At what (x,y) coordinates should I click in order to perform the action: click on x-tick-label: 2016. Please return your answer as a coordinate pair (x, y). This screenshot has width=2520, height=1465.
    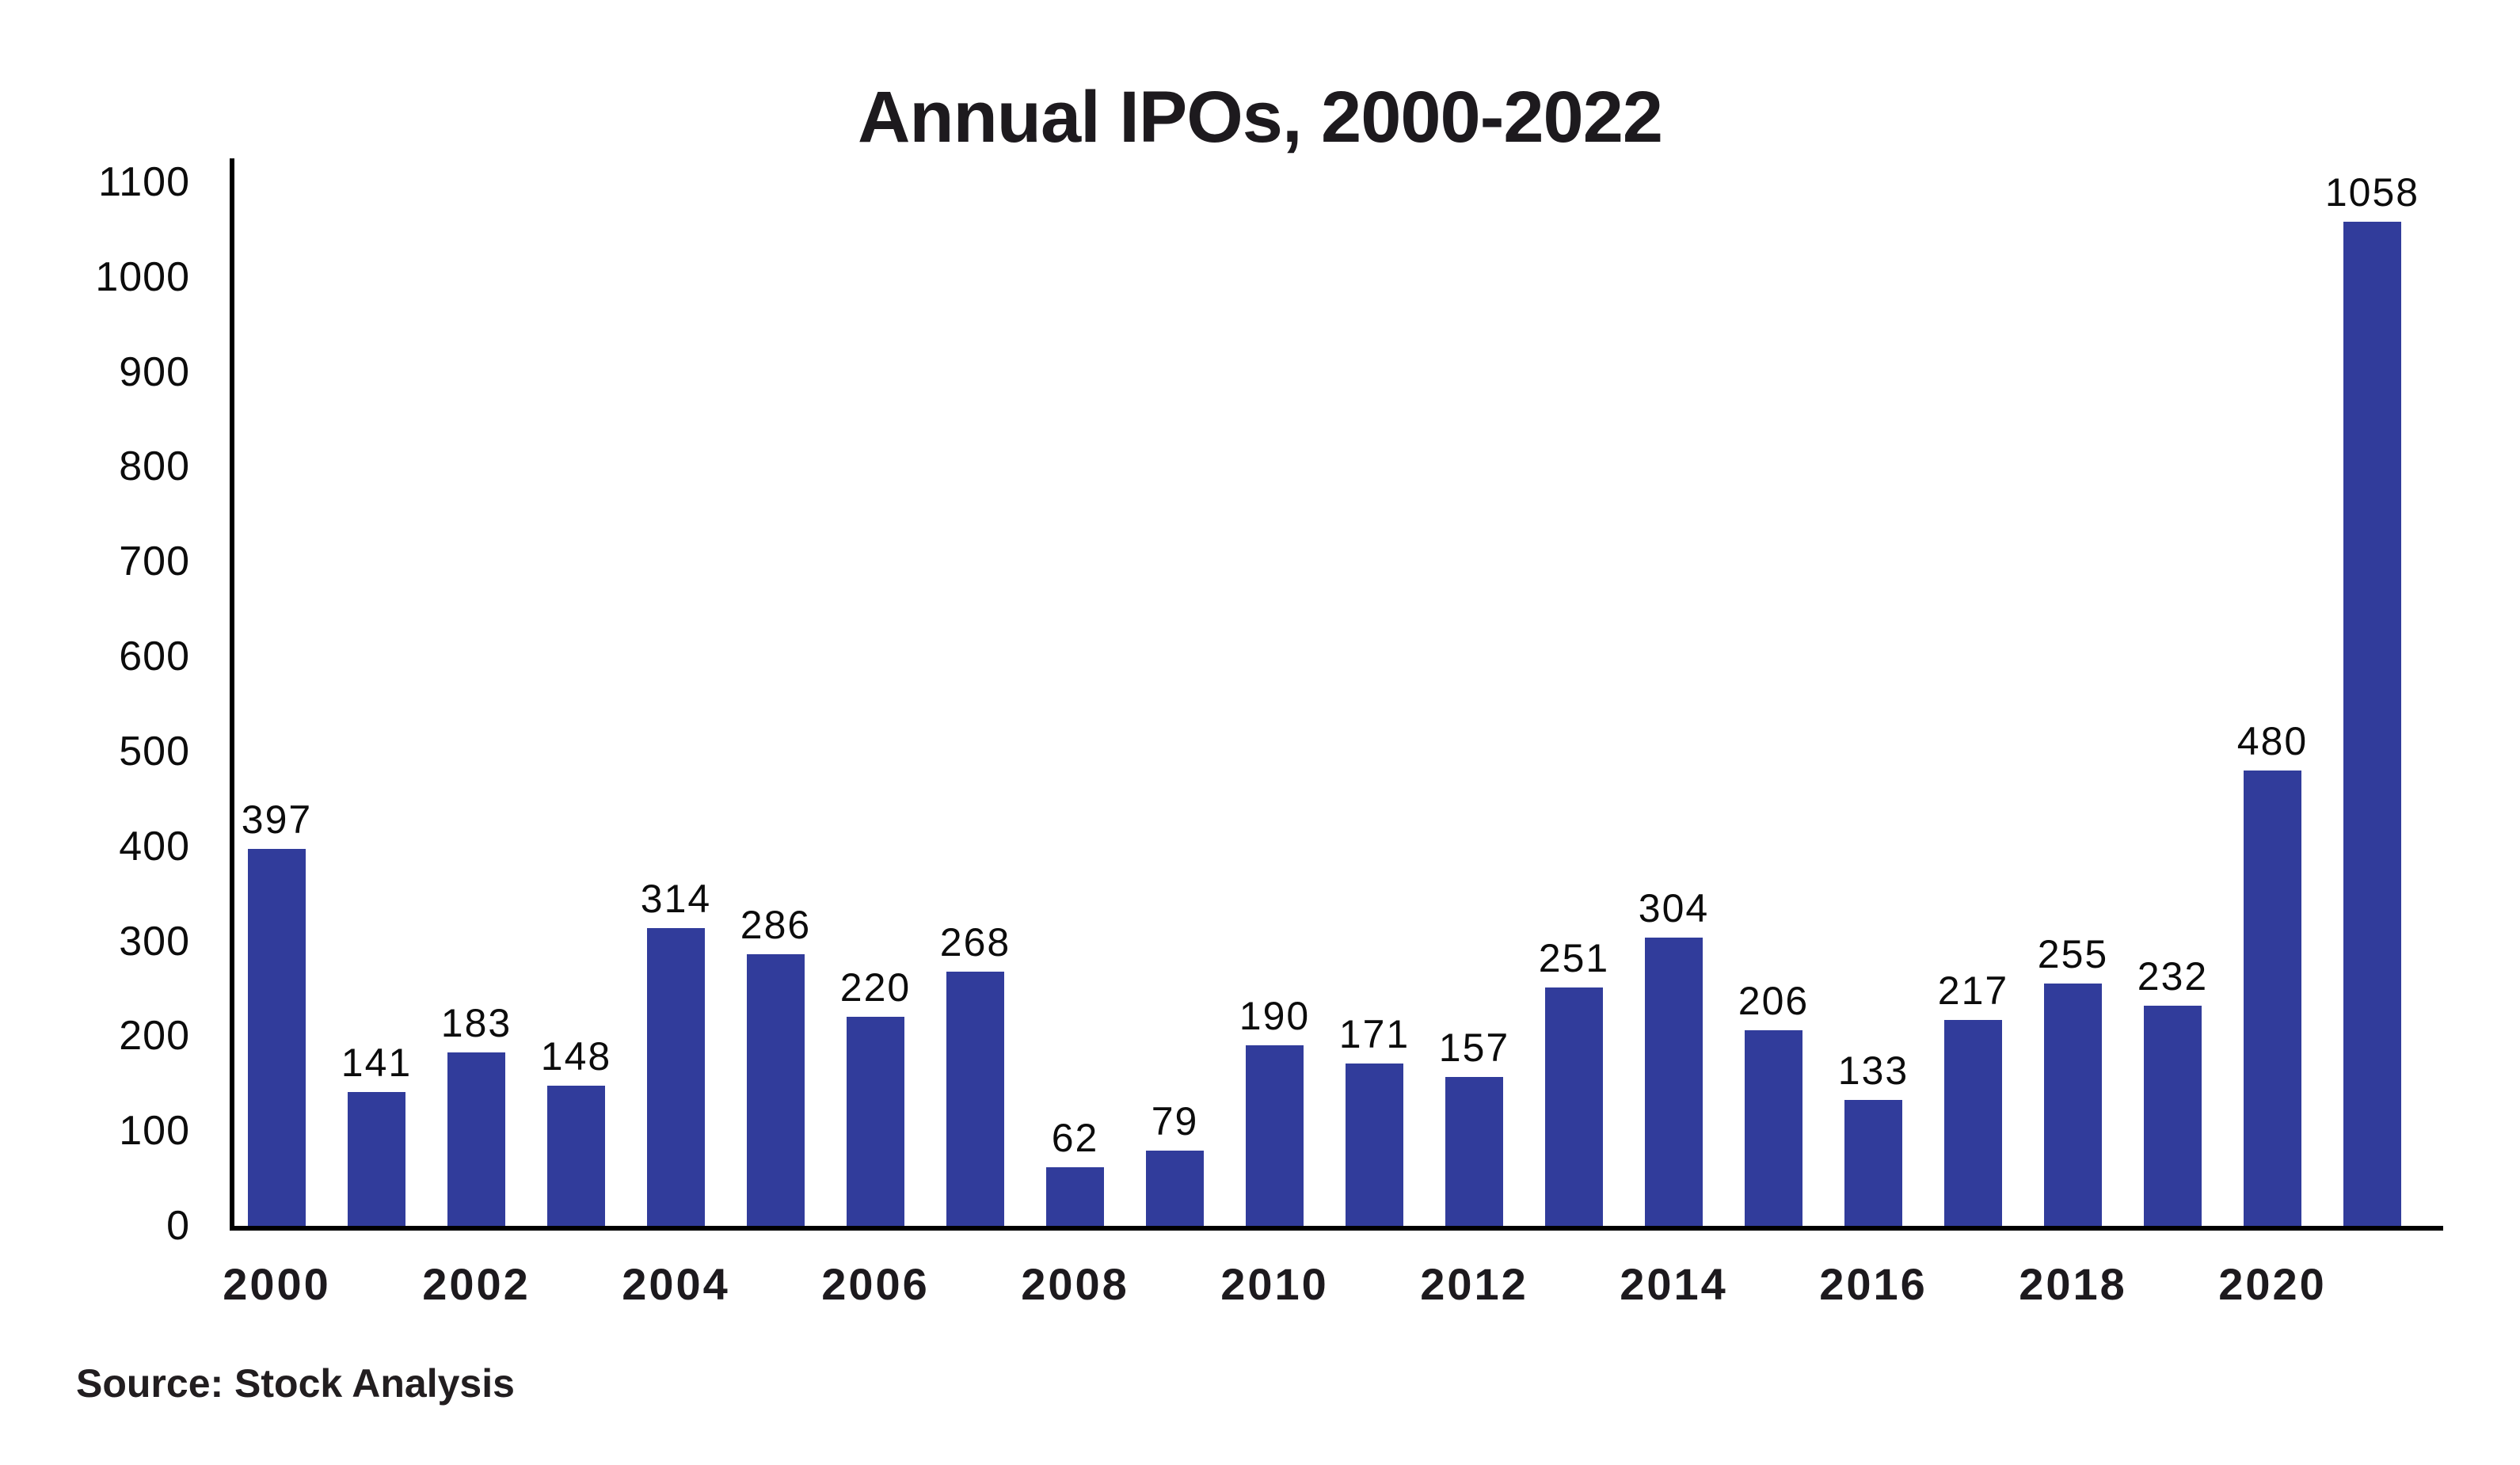
    Looking at the image, I should click on (1873, 1284).